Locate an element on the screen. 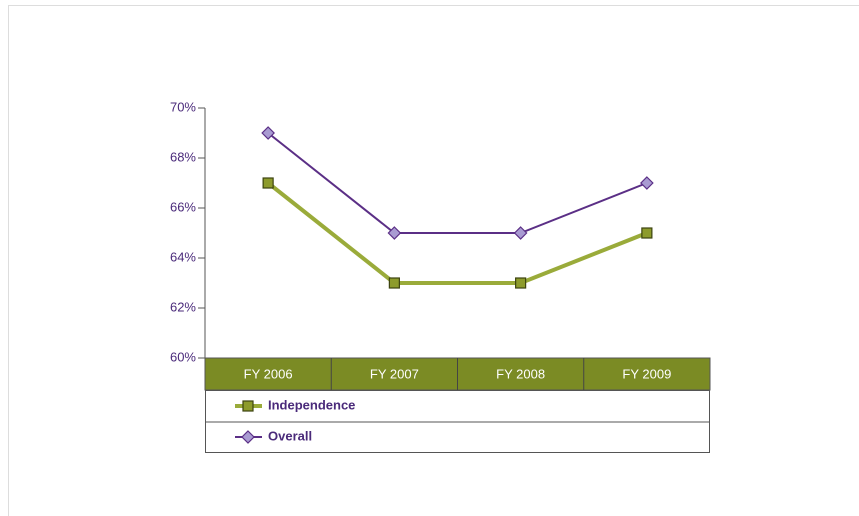 The width and height of the screenshot is (859, 516). x-tick-label: FY 2007 is located at coordinates (394, 373).